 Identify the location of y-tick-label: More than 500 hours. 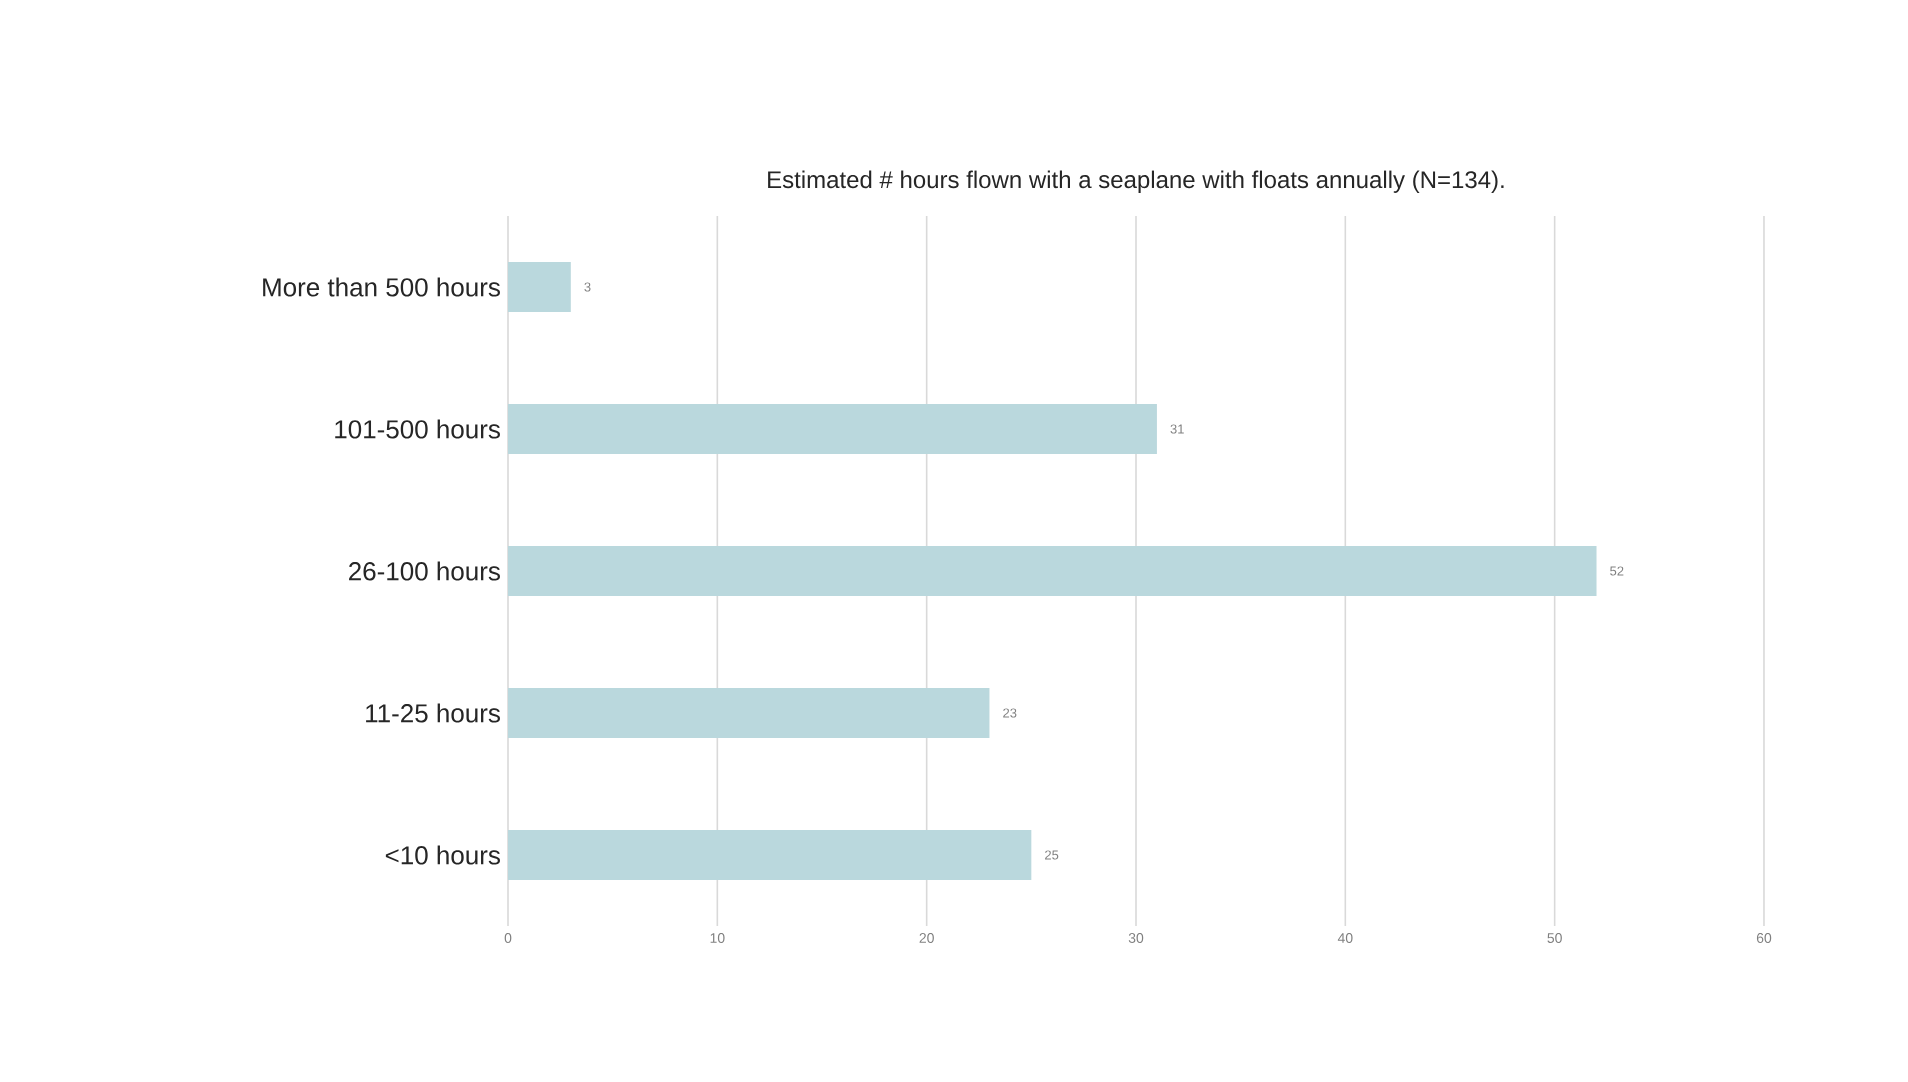
(381, 287).